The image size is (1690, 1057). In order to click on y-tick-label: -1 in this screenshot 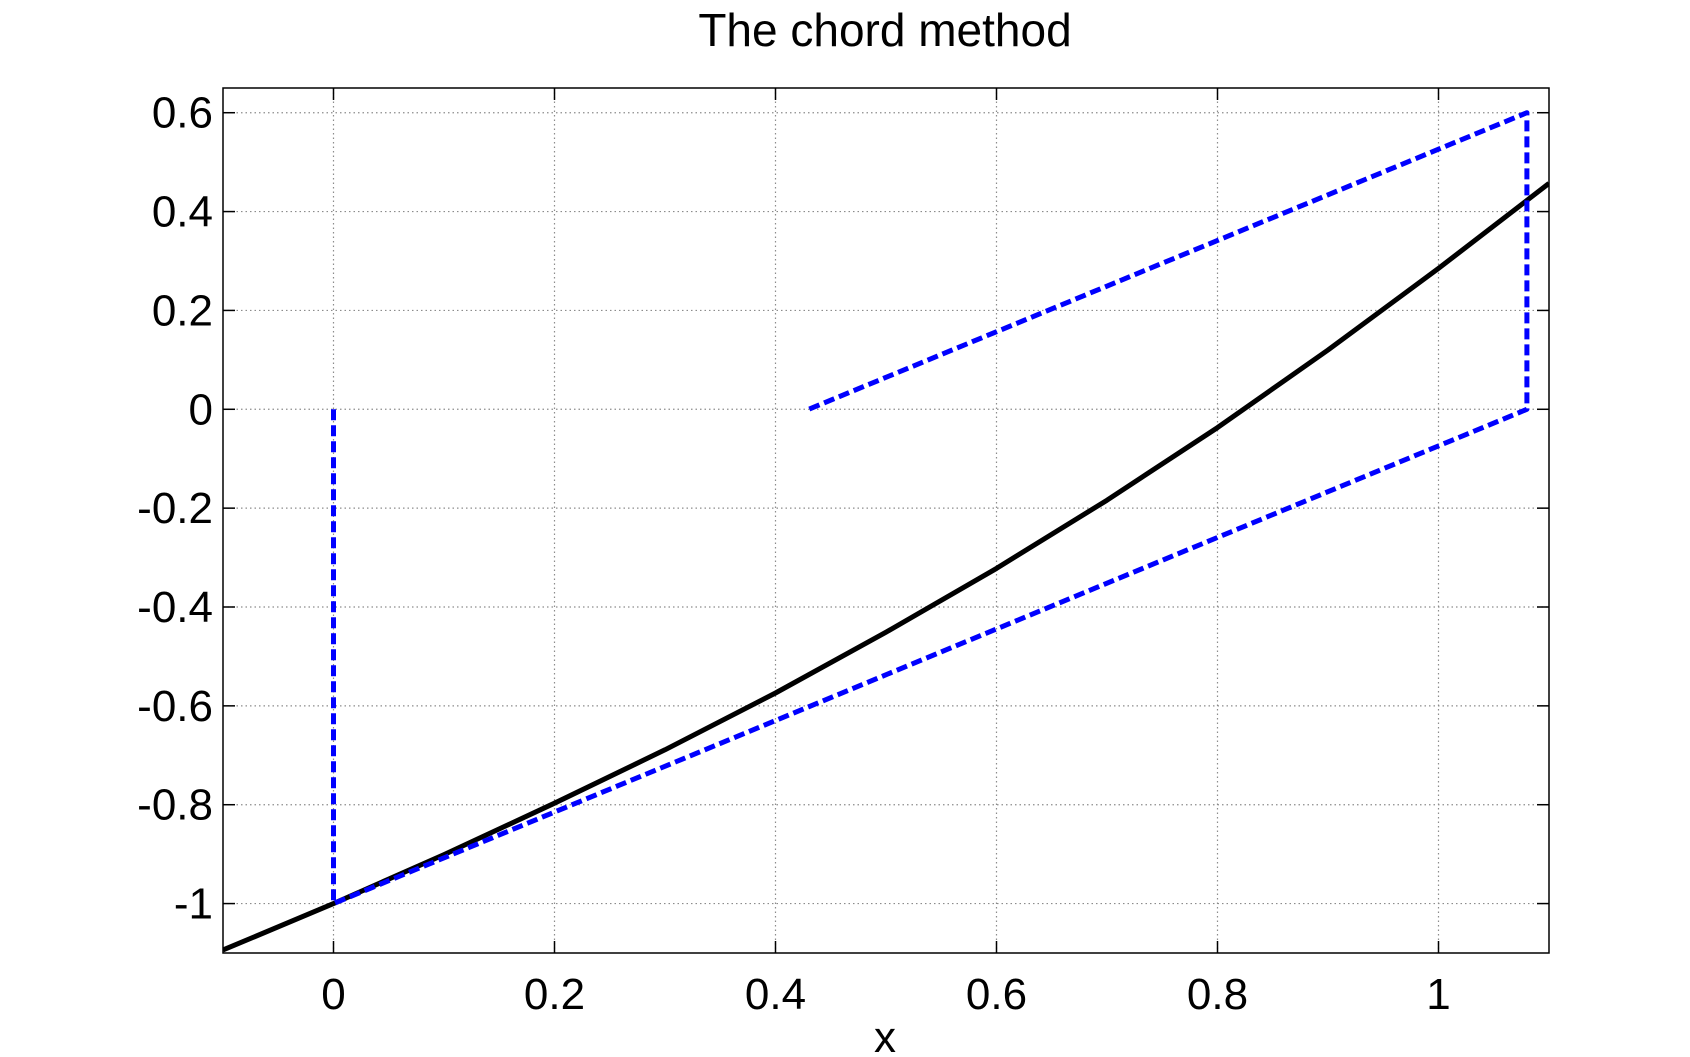, I will do `click(193, 904)`.